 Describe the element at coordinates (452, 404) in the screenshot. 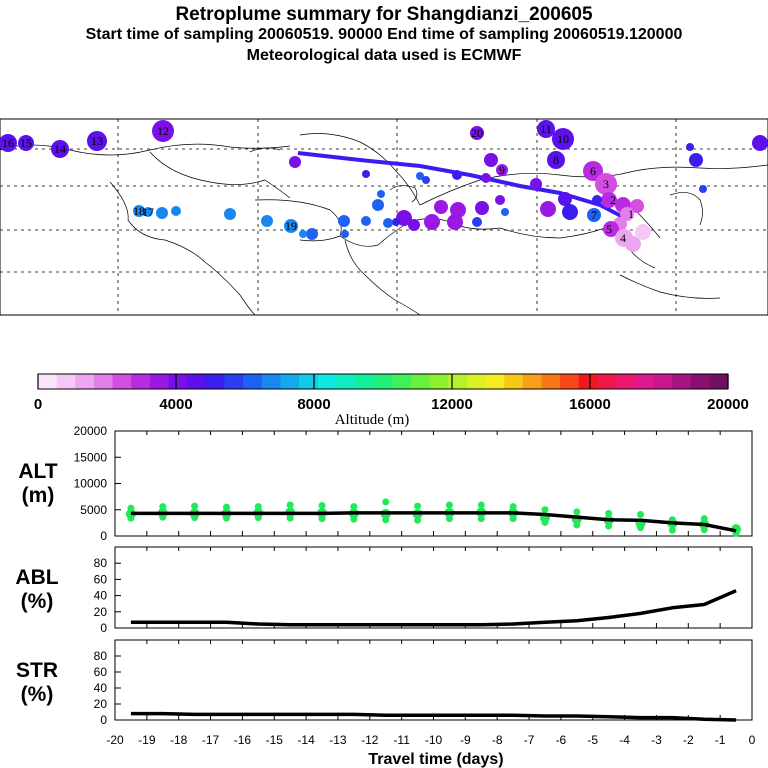

I see `colorbar-tick-label: 12000` at that location.